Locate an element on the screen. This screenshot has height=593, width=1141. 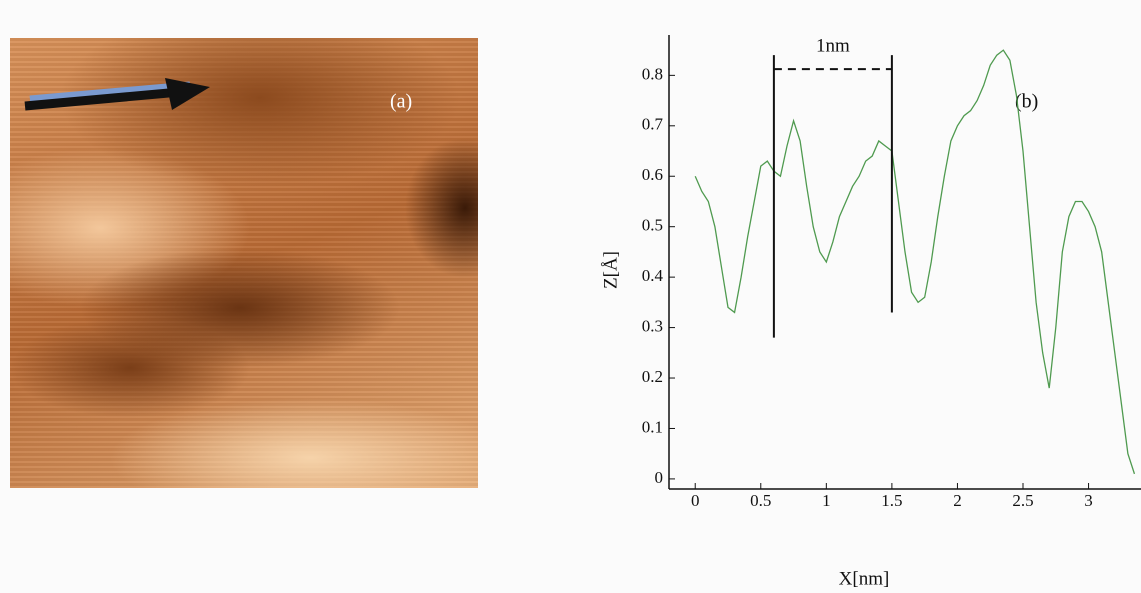
x-tick-label: 0 is located at coordinates (695, 500).